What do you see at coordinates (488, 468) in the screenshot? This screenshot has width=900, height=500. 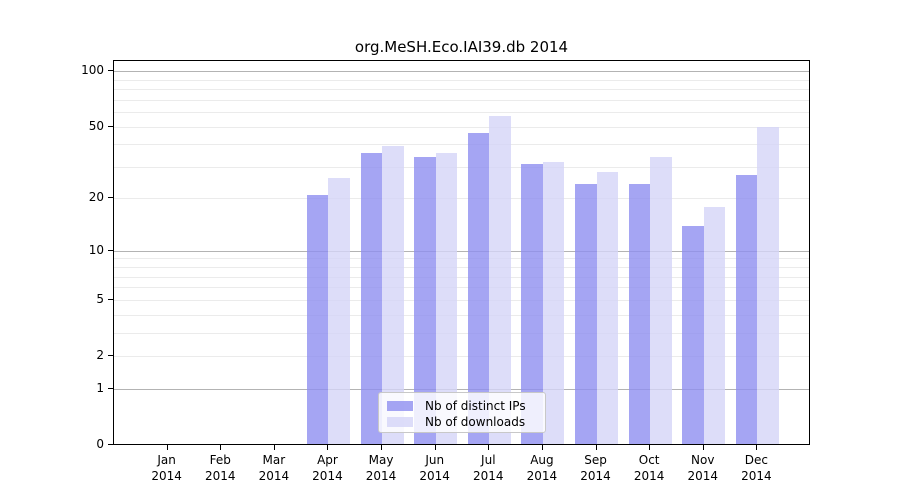 I see `x-tick-label: Jul 2014` at bounding box center [488, 468].